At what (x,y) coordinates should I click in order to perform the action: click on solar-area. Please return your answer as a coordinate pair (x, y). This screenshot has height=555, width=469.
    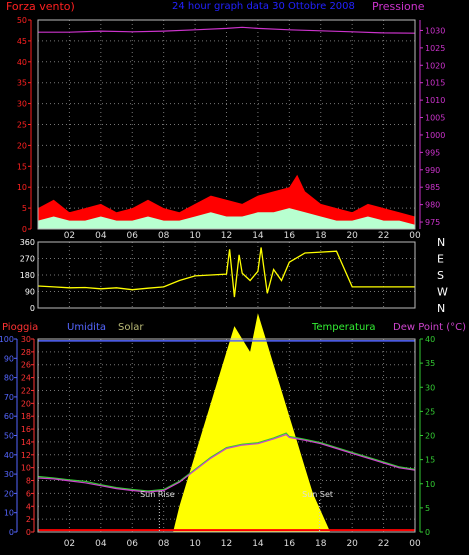
    Looking at the image, I should click on (252, 422).